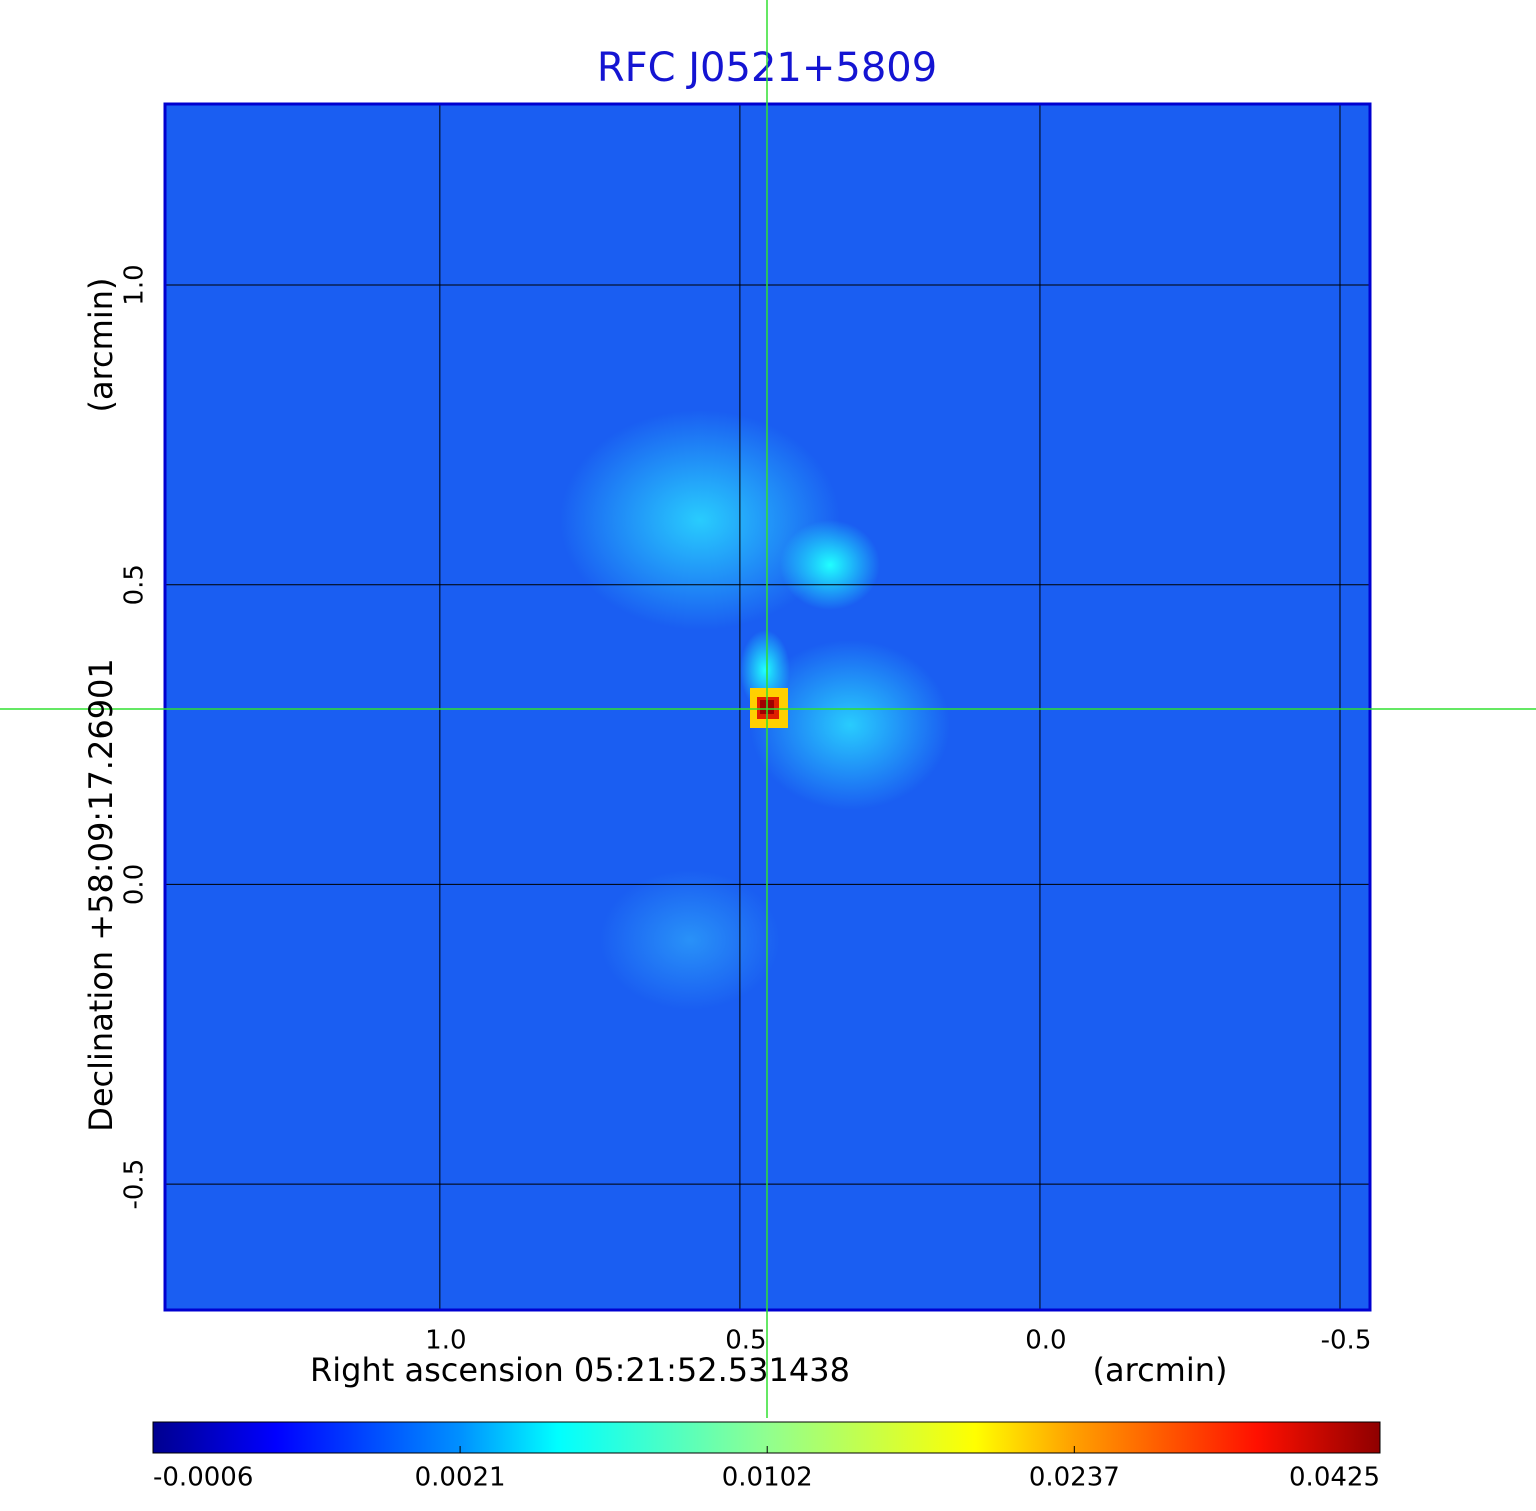 The width and height of the screenshot is (1536, 1511). I want to click on x-axis-label: Right ascension 05:21:52.531438, so click(580, 1370).